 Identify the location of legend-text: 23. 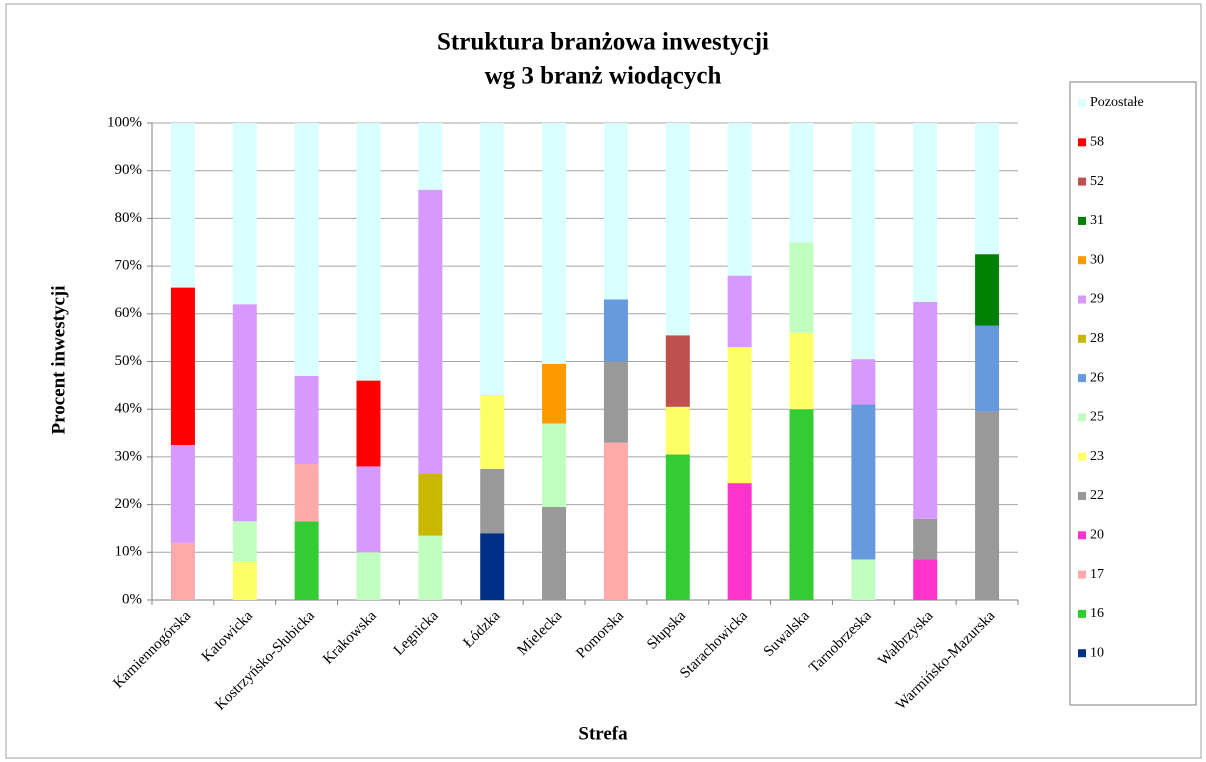
(1097, 456).